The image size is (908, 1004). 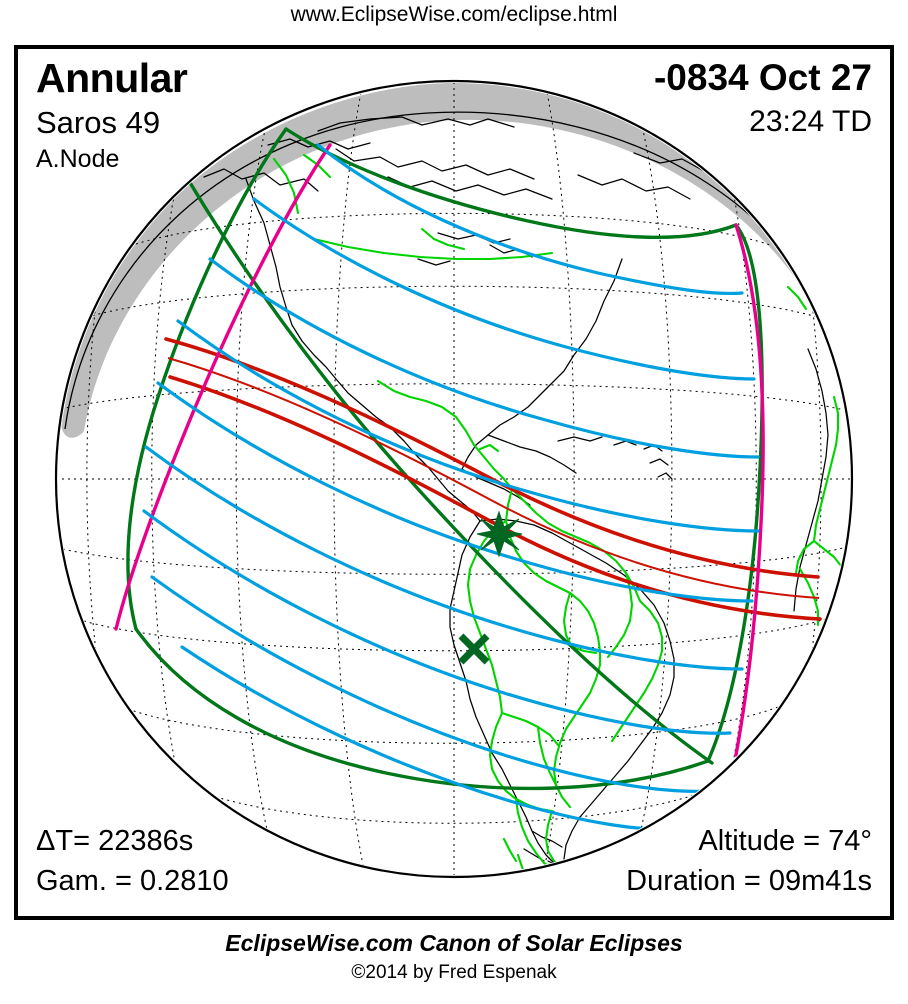 I want to click on greatest-eclipse-star-marker, so click(x=499, y=534).